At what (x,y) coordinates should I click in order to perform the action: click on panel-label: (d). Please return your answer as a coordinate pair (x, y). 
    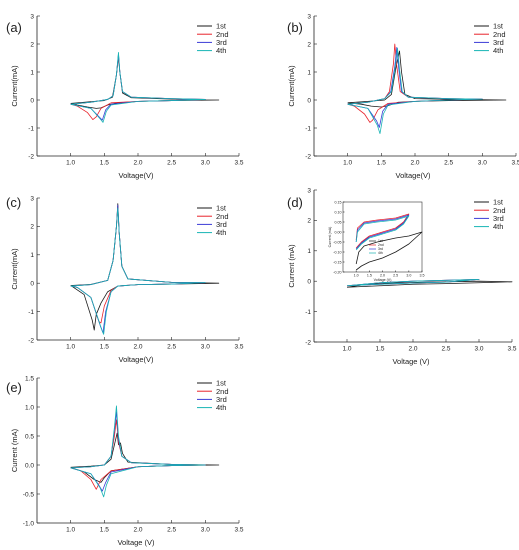
    Looking at the image, I should click on (295, 202).